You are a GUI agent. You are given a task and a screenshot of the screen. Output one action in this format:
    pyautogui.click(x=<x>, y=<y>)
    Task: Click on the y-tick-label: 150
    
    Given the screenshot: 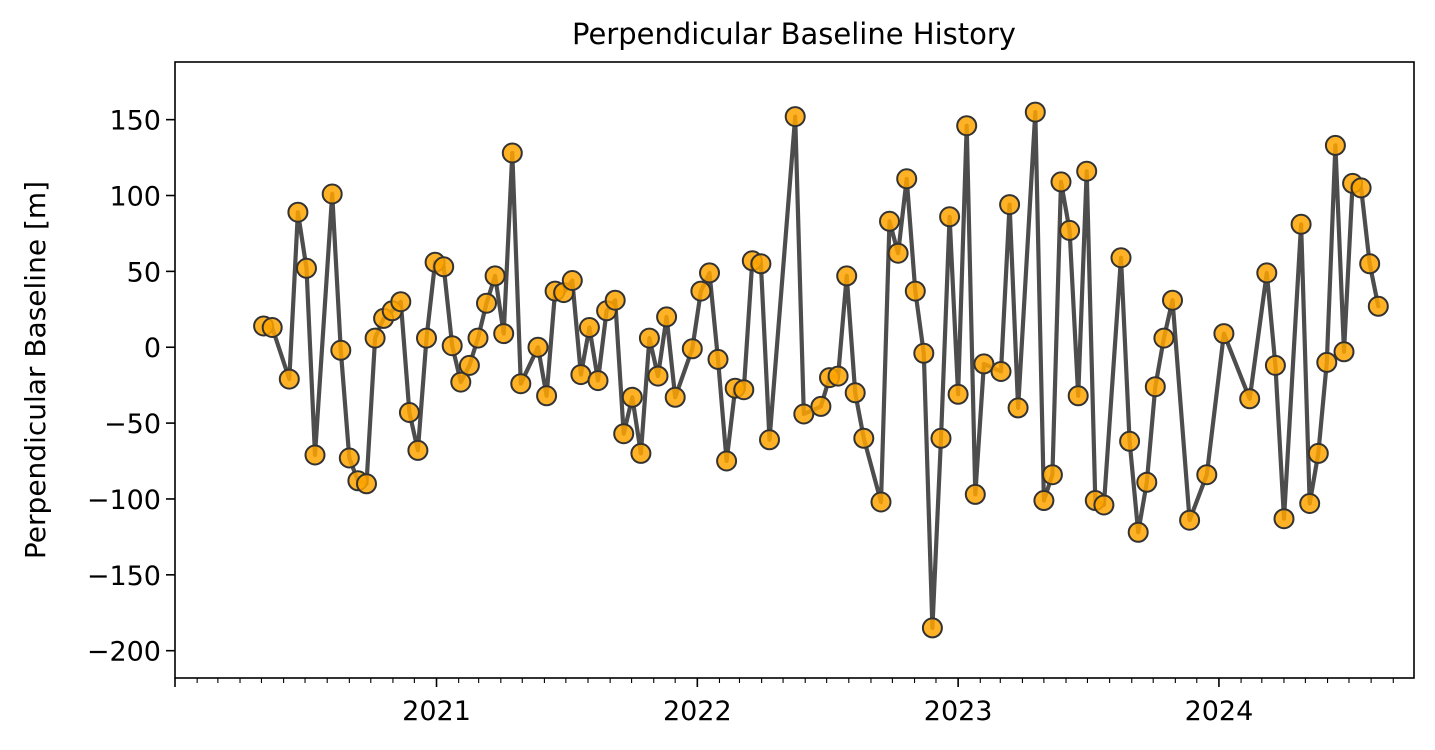 What is the action you would take?
    pyautogui.click(x=135, y=121)
    